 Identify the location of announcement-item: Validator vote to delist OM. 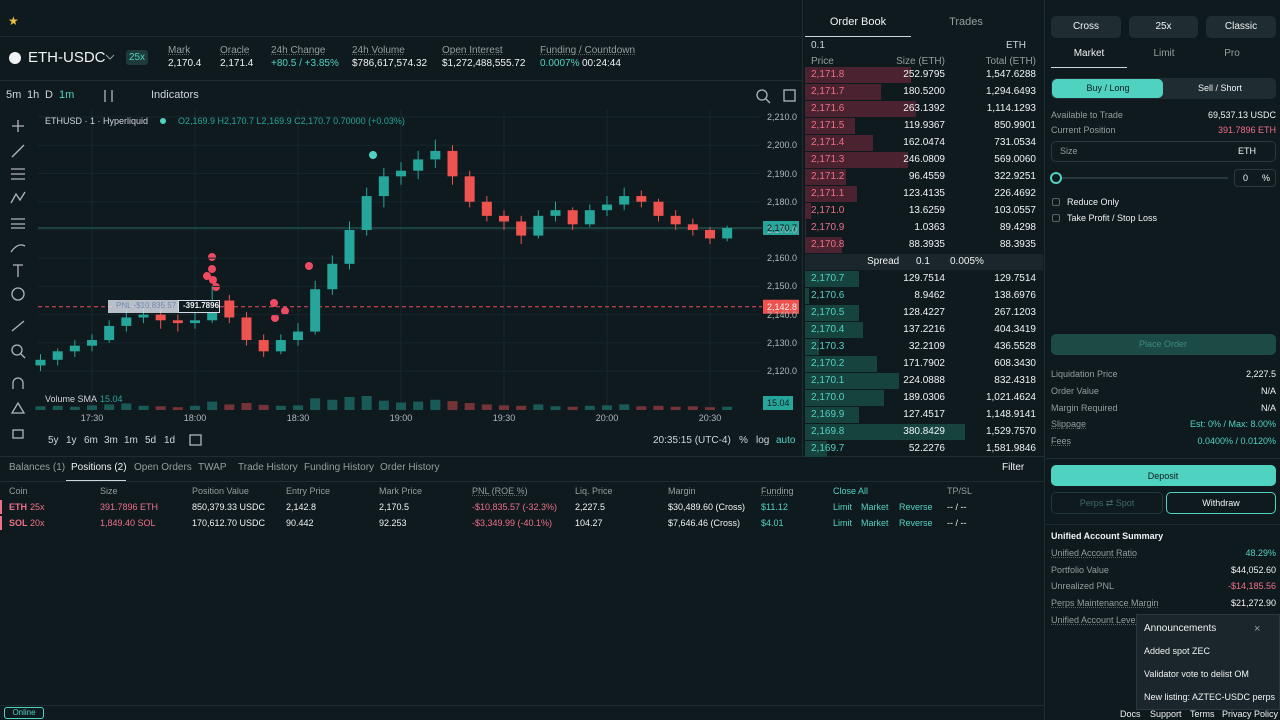
(1196, 674).